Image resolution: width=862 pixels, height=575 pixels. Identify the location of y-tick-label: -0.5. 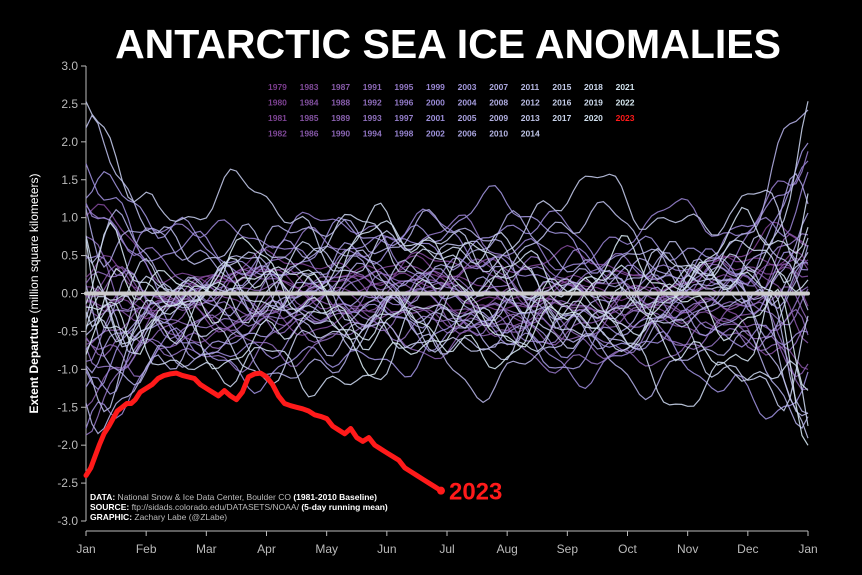
(67, 331).